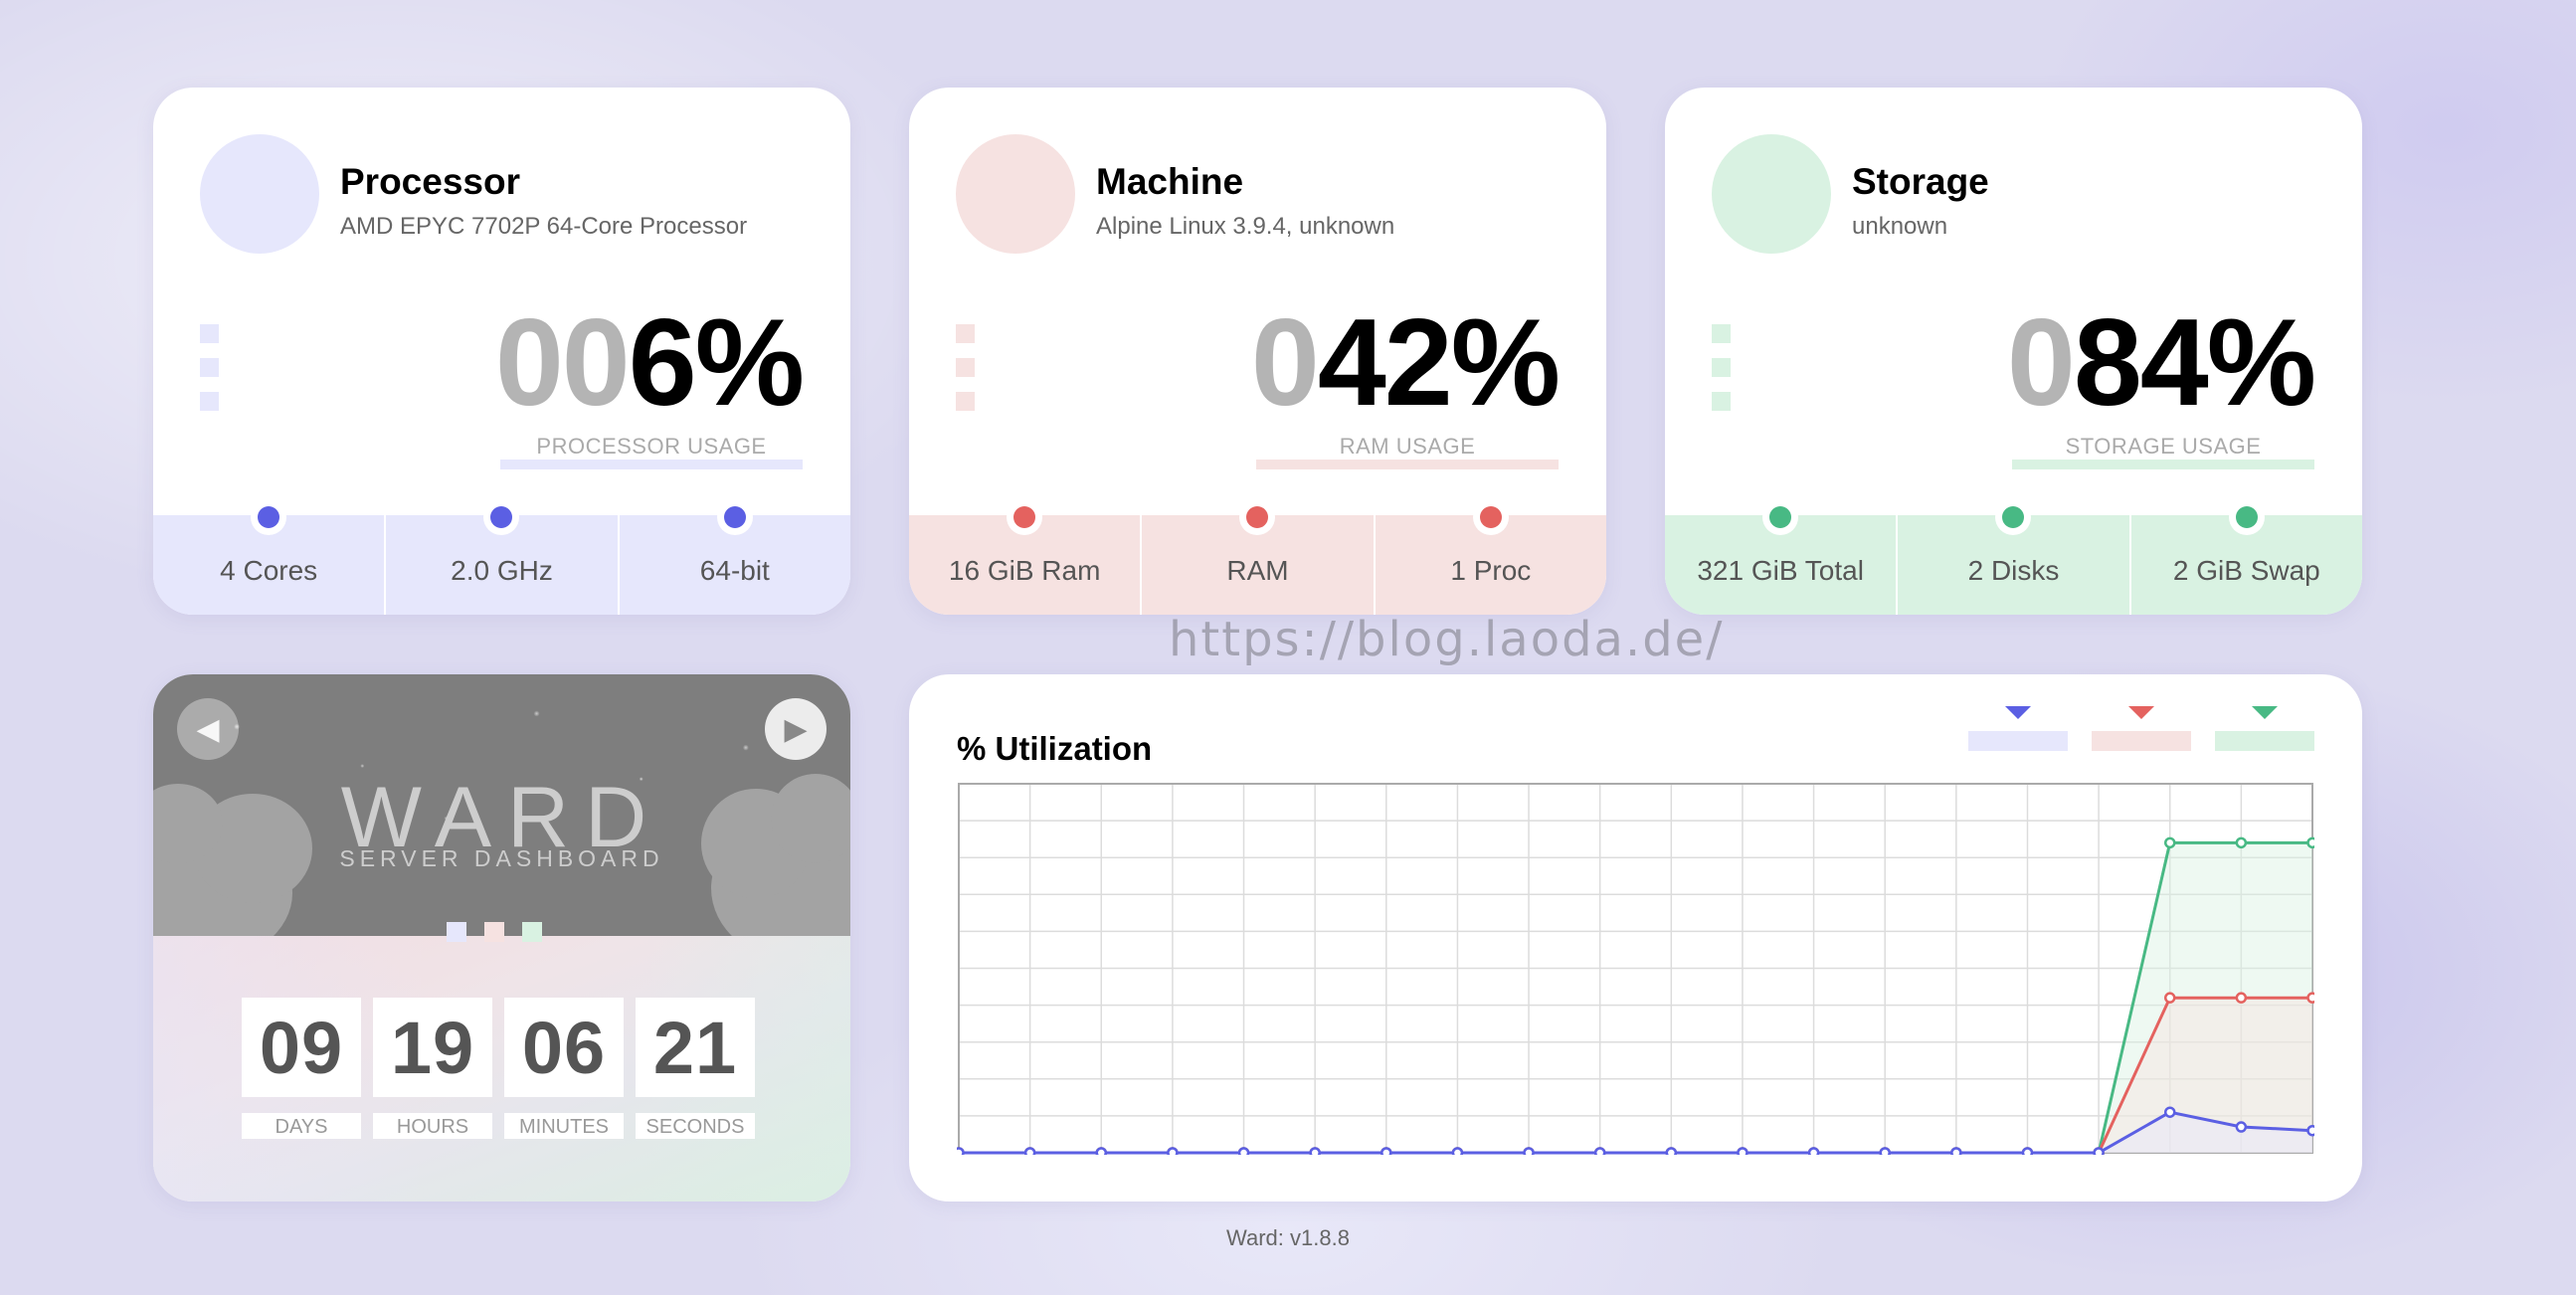 The image size is (2576, 1295). What do you see at coordinates (259, 194) in the screenshot?
I see `processor-icon` at bounding box center [259, 194].